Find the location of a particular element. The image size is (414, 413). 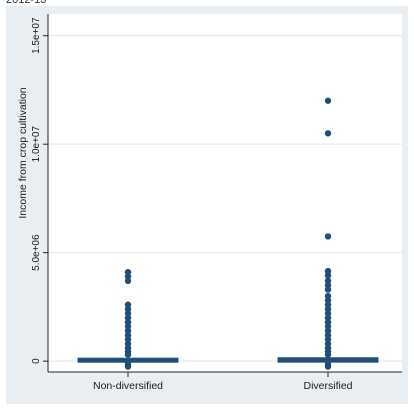

x-tick-label: Diversified is located at coordinates (327, 386).